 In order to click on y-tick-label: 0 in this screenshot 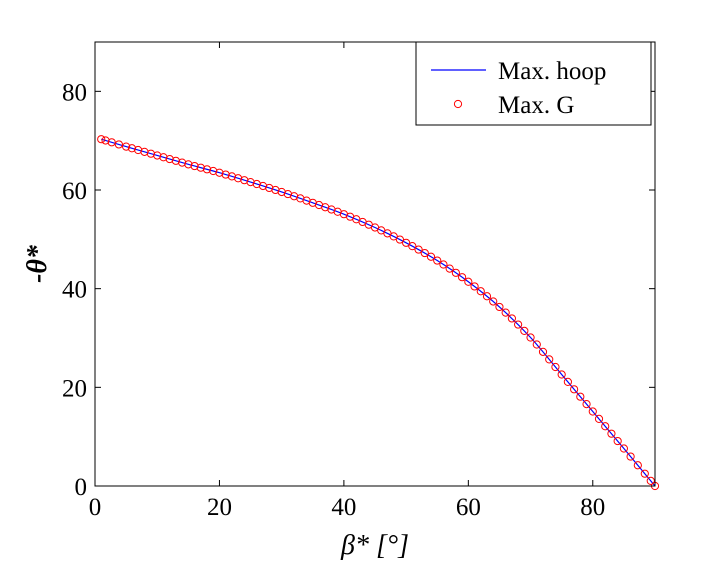, I will do `click(81, 487)`.